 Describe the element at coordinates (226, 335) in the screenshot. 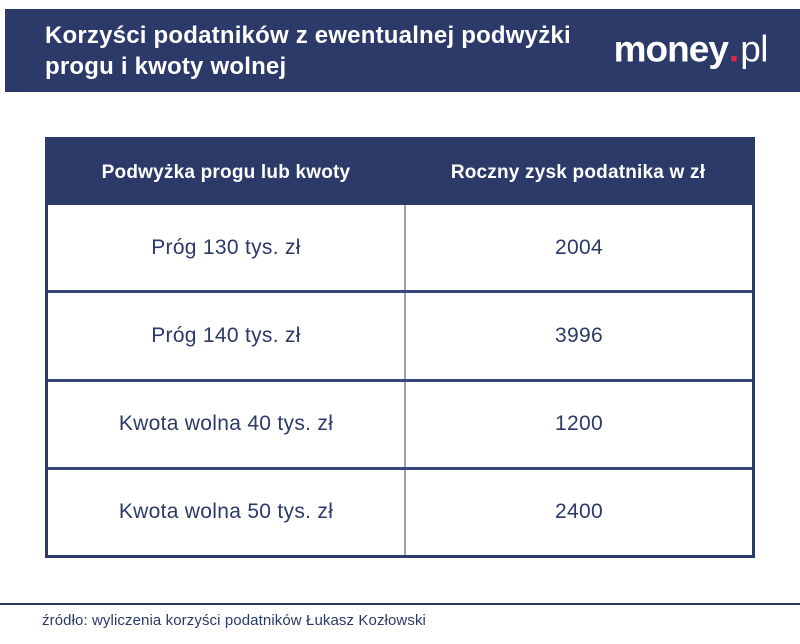

I see `row-label-cell: Próg 140 tys. zł` at that location.